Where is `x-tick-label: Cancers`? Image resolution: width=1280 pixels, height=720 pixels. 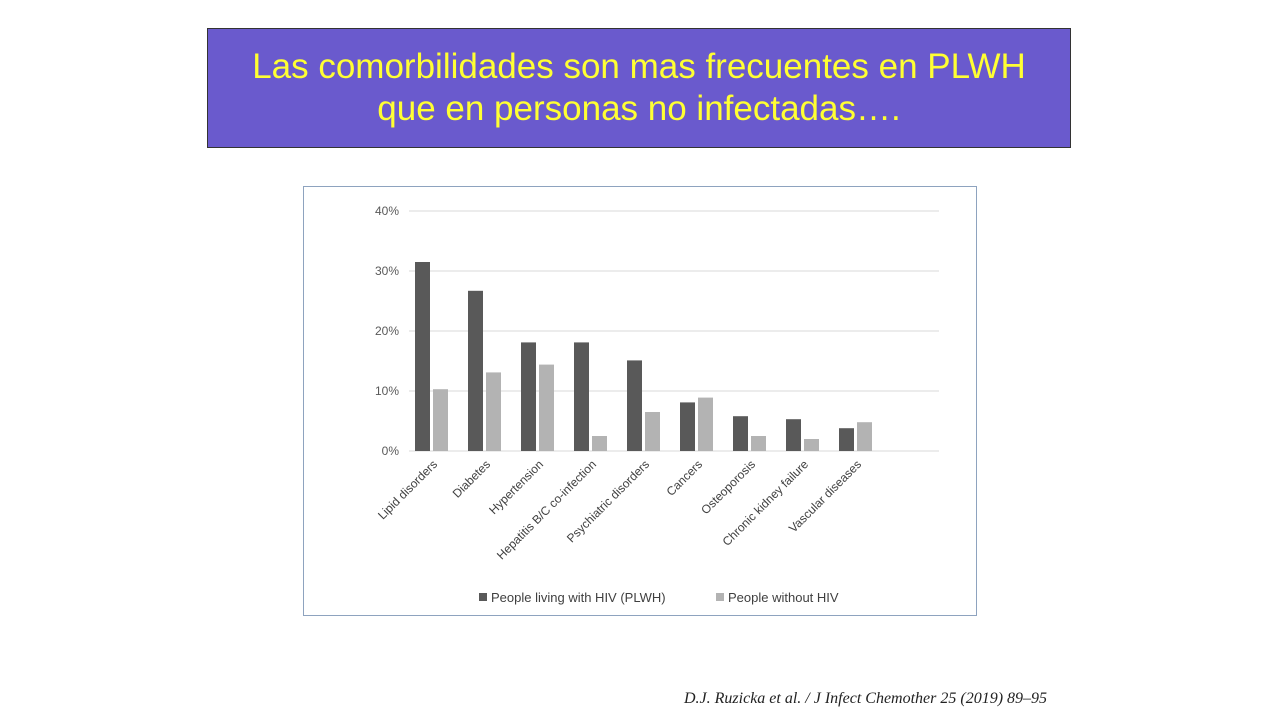 x-tick-label: Cancers is located at coordinates (684, 477).